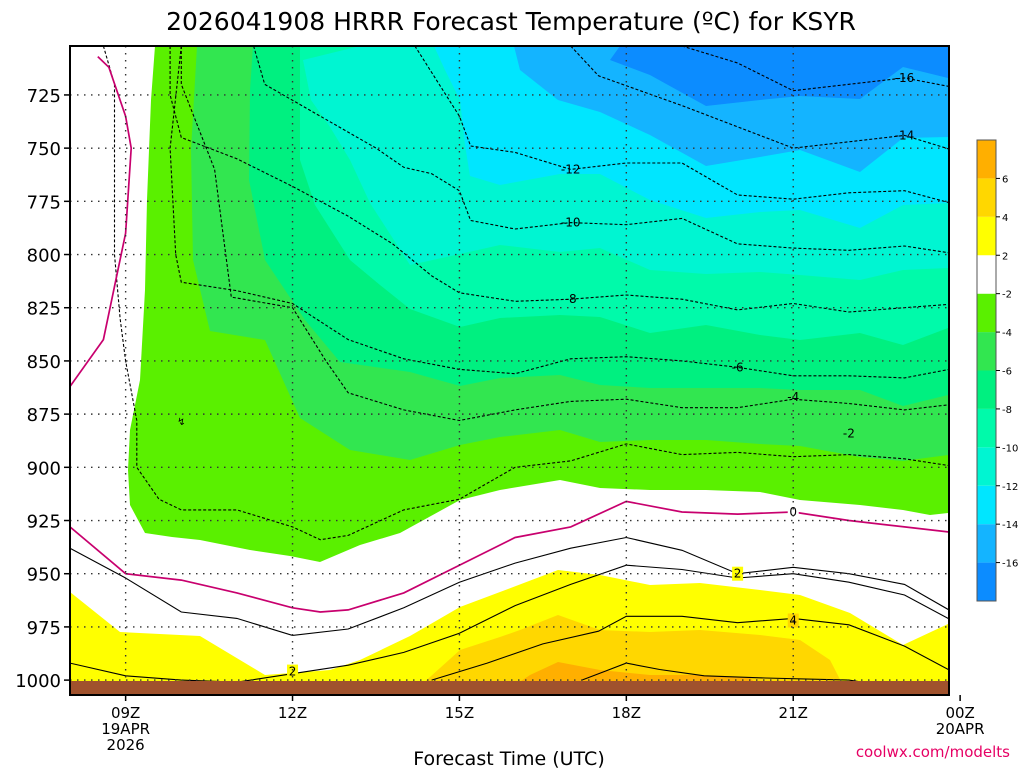 The height and width of the screenshot is (768, 1024). What do you see at coordinates (1005, 179) in the screenshot?
I see `colorbar-tick-label: 6` at bounding box center [1005, 179].